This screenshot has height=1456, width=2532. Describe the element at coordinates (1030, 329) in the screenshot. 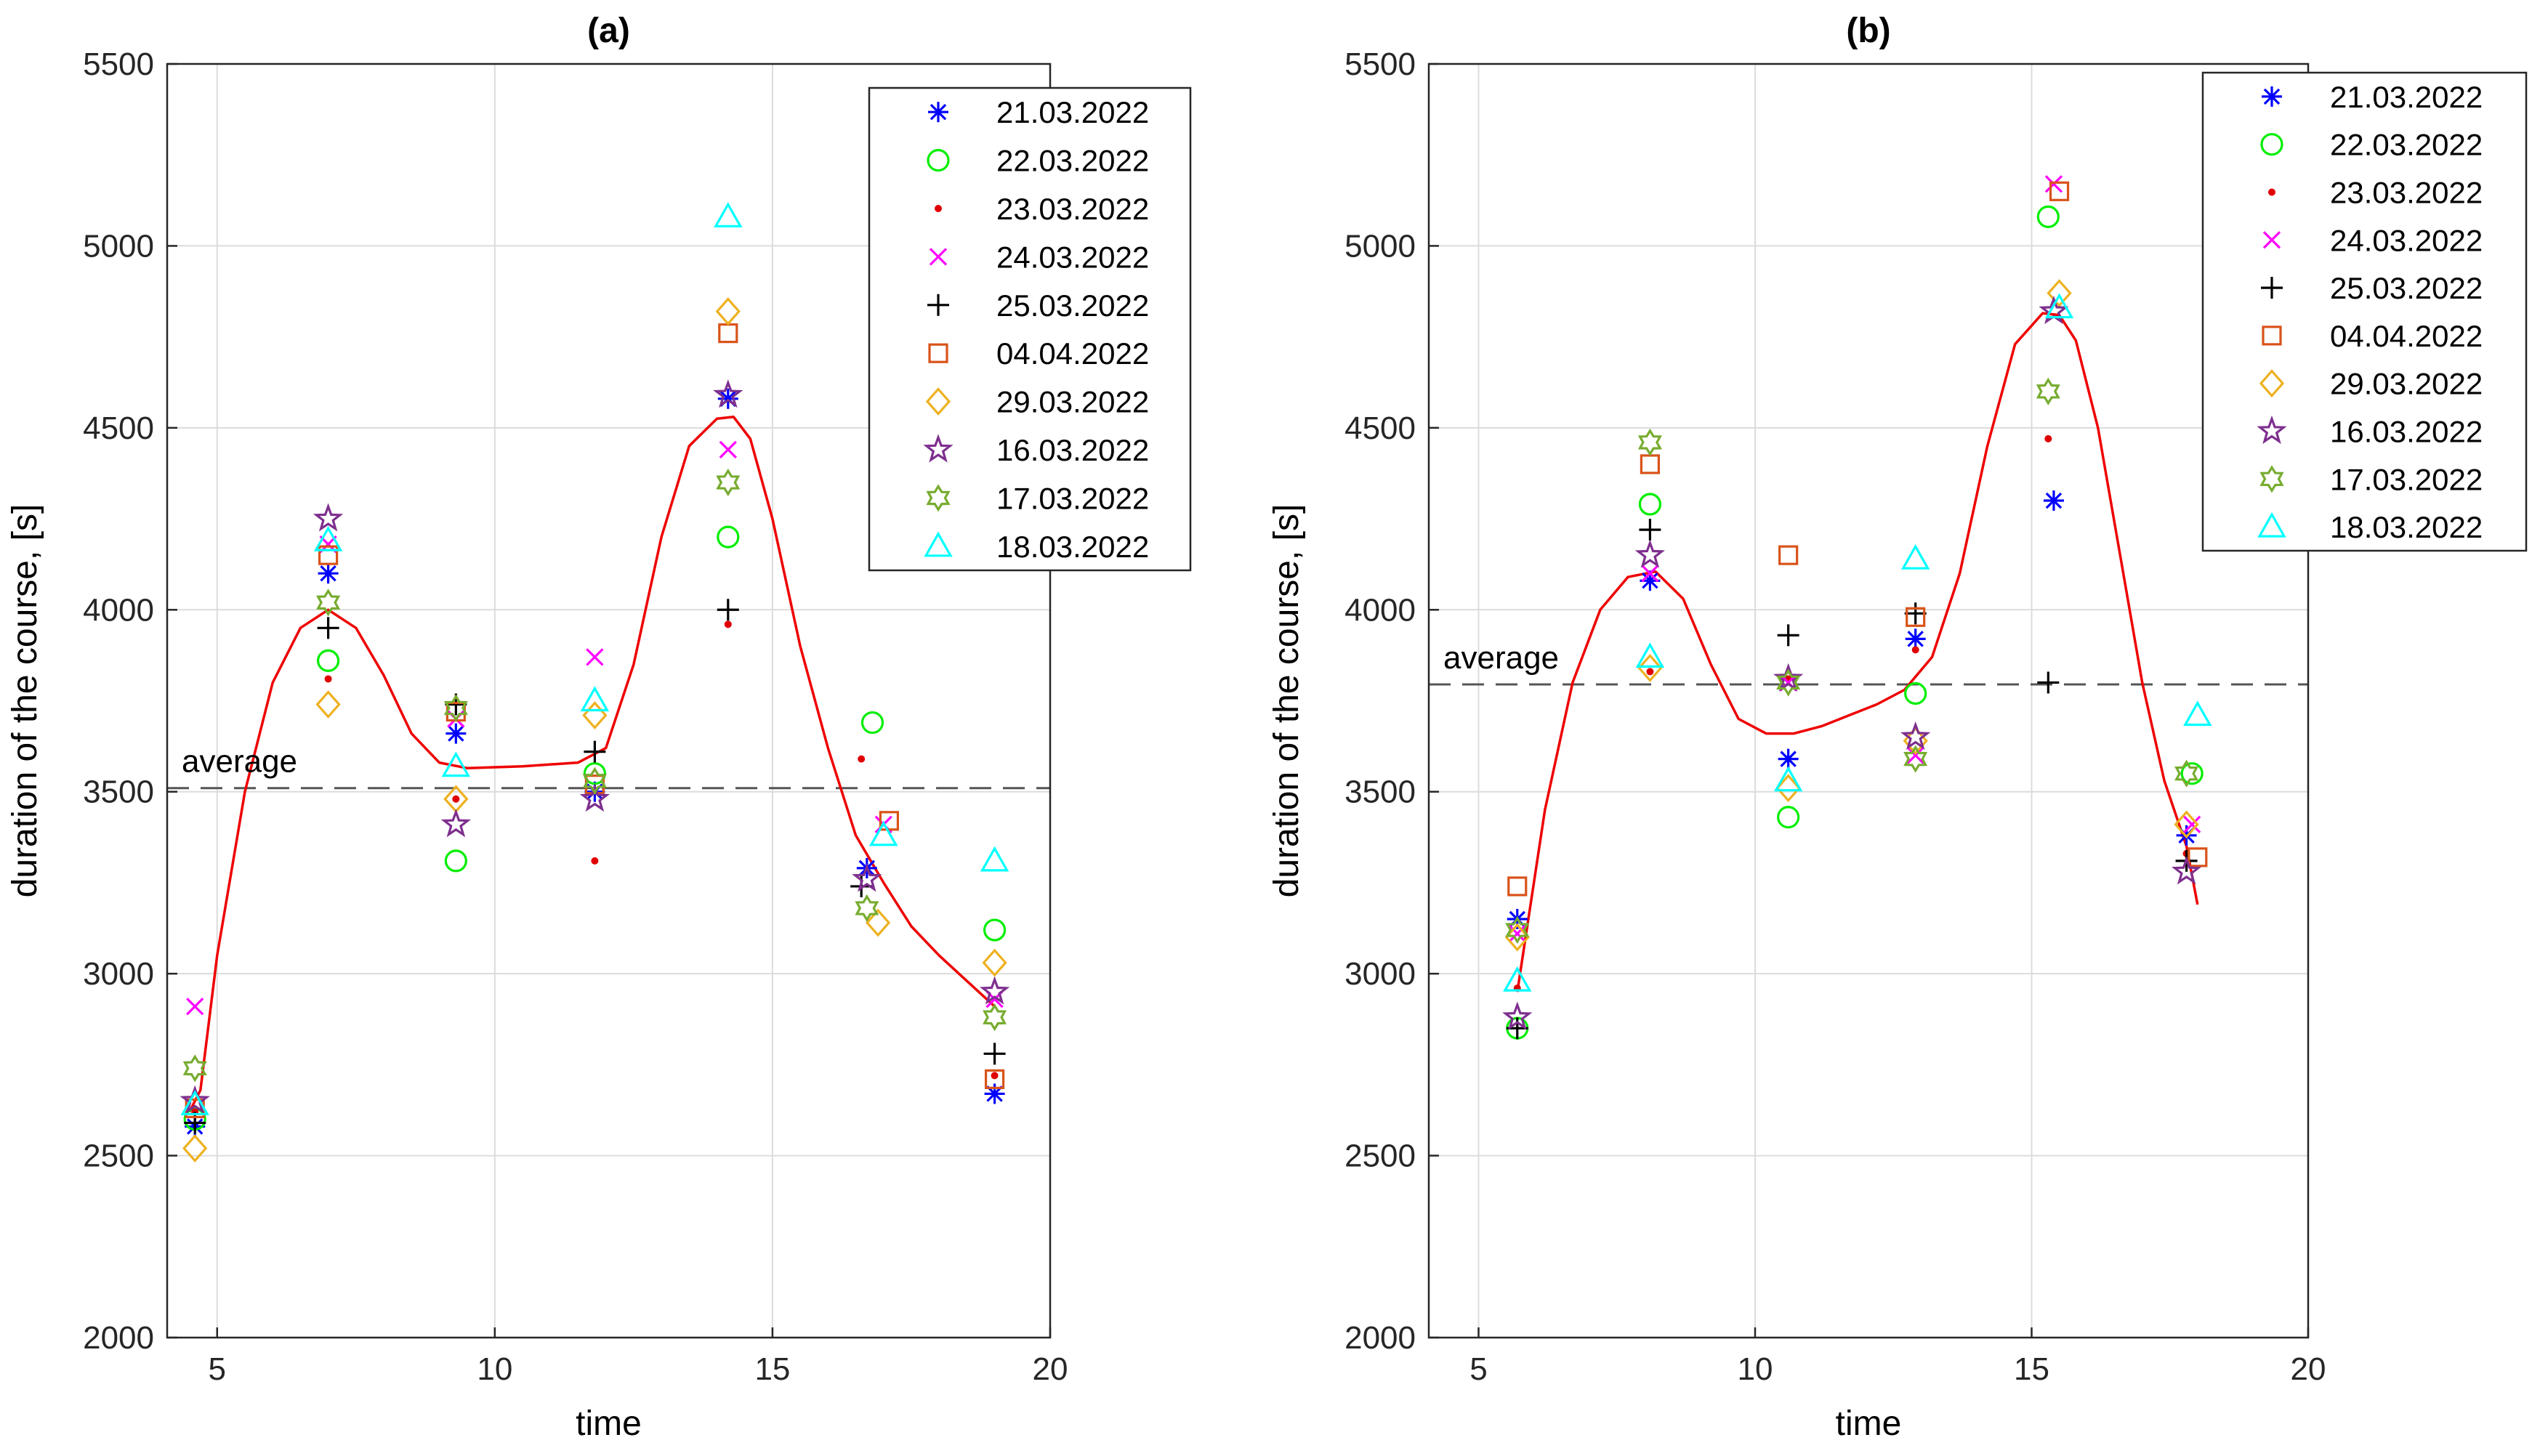

I see `legend-box` at that location.